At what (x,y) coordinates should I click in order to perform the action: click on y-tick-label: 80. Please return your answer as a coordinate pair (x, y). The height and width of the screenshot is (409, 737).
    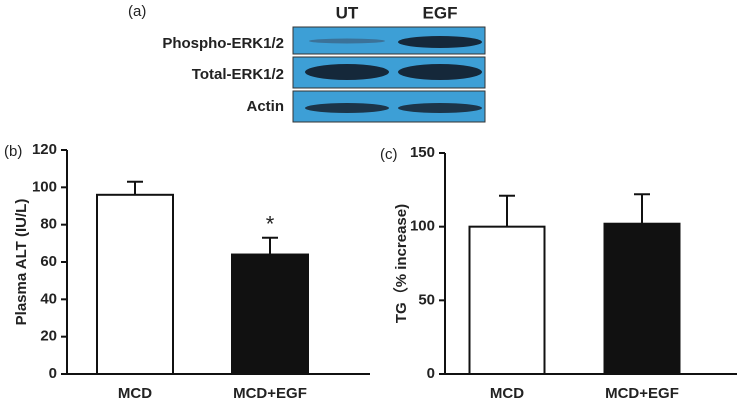
    Looking at the image, I should click on (48, 224).